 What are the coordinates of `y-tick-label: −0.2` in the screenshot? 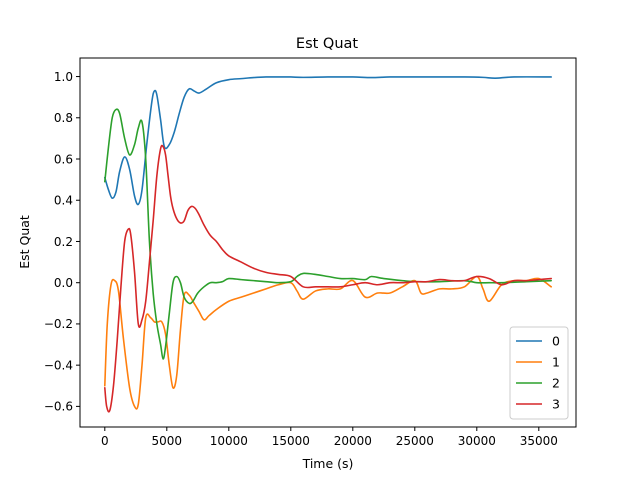 It's located at (58, 324).